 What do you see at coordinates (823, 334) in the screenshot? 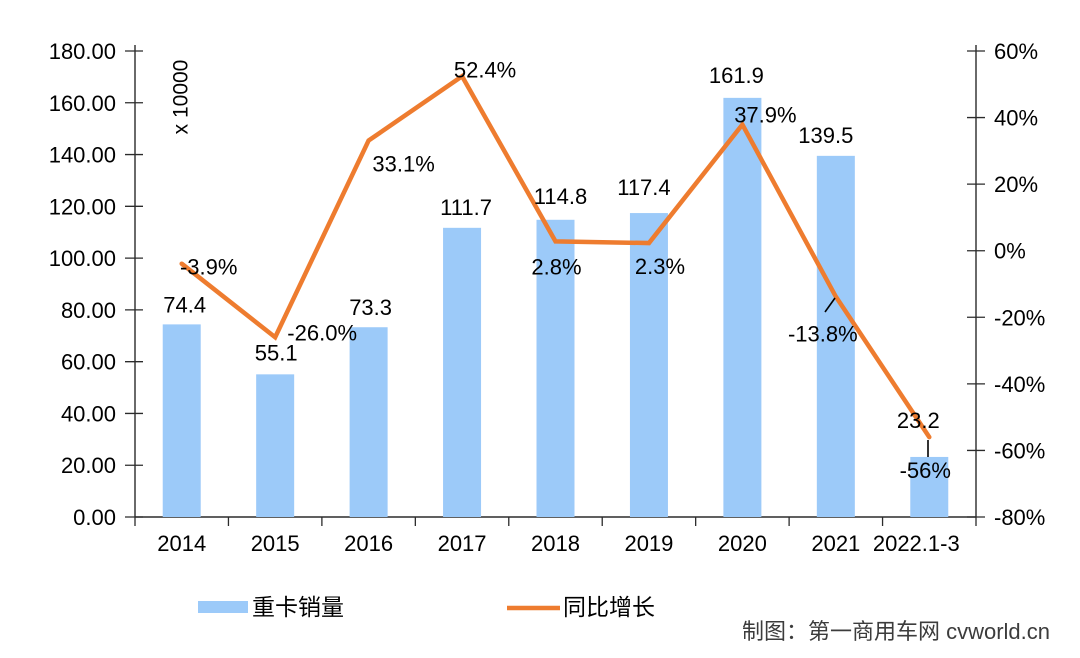
I see `line-value-label: -13.8%` at bounding box center [823, 334].